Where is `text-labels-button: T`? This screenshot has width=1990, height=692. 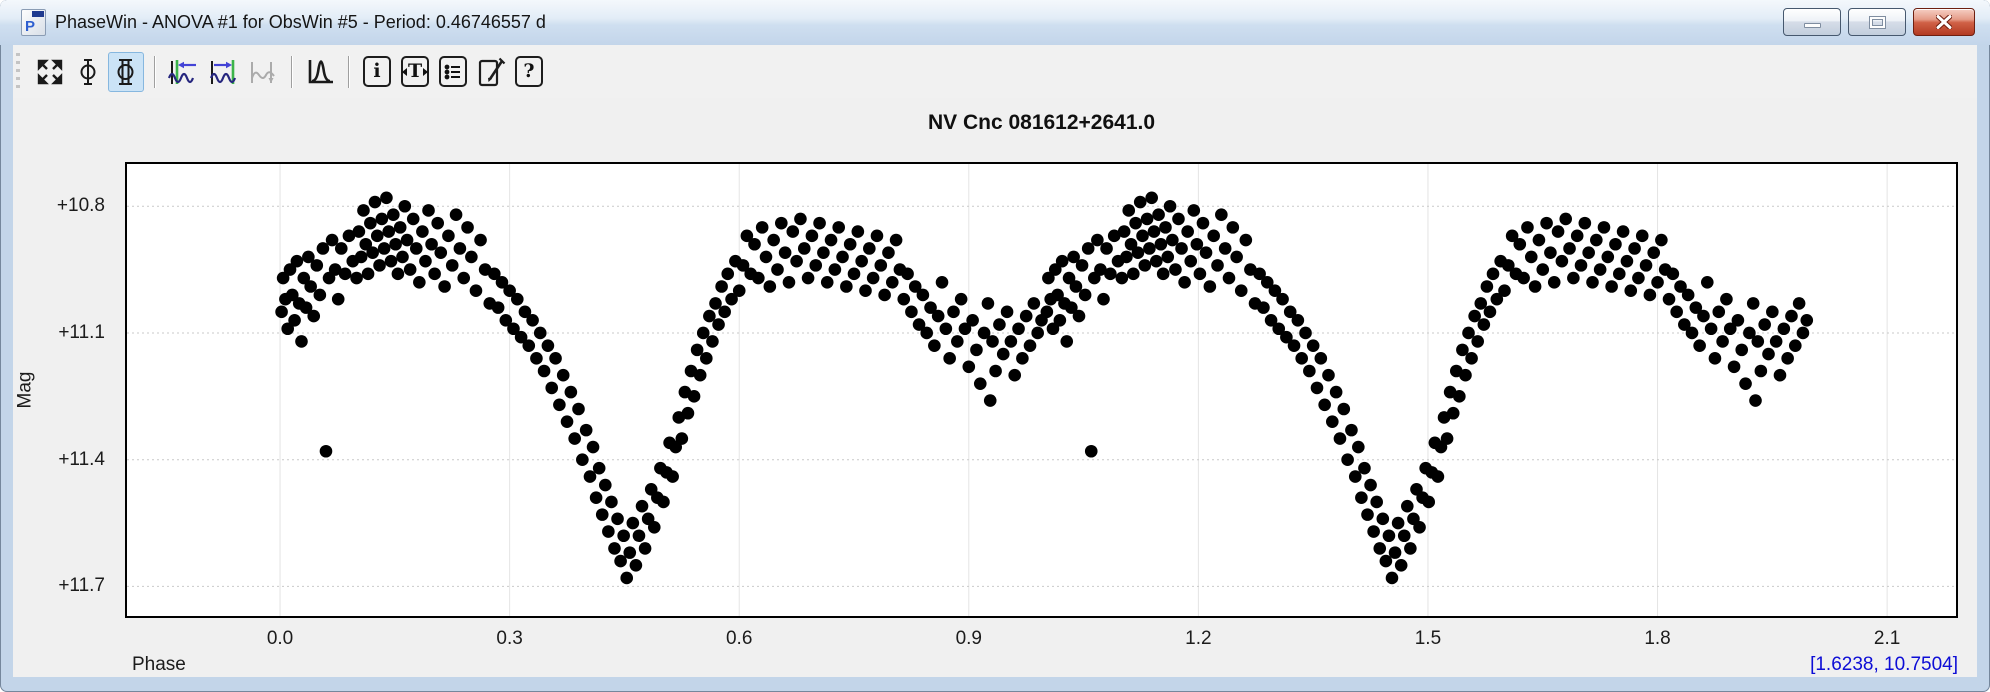
text-labels-button: T is located at coordinates (415, 72).